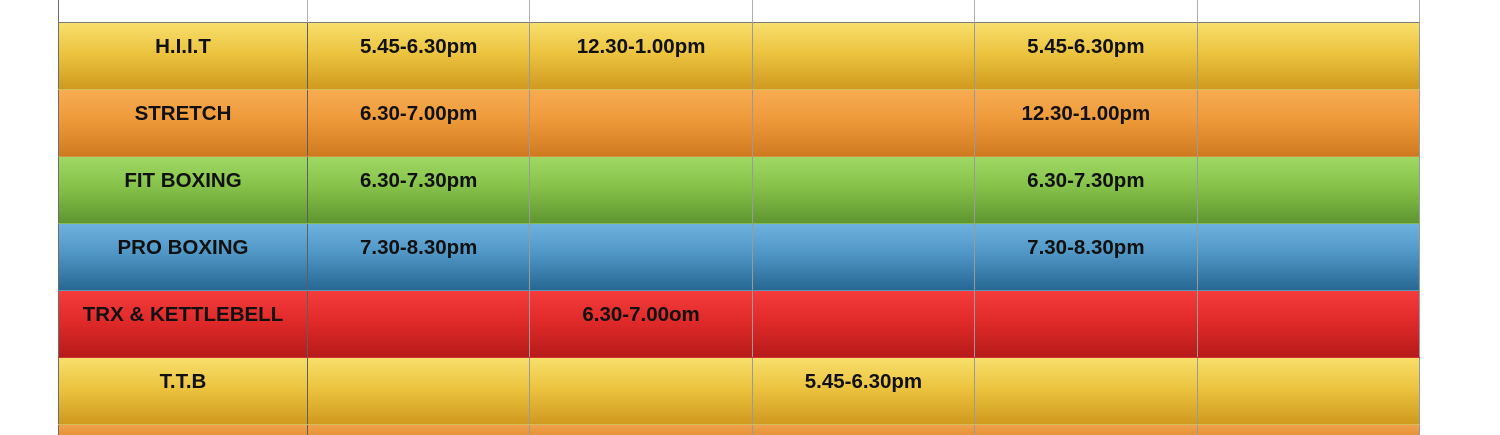  I want to click on time-slot-cell: 6.30-7.00pm, so click(419, 123).